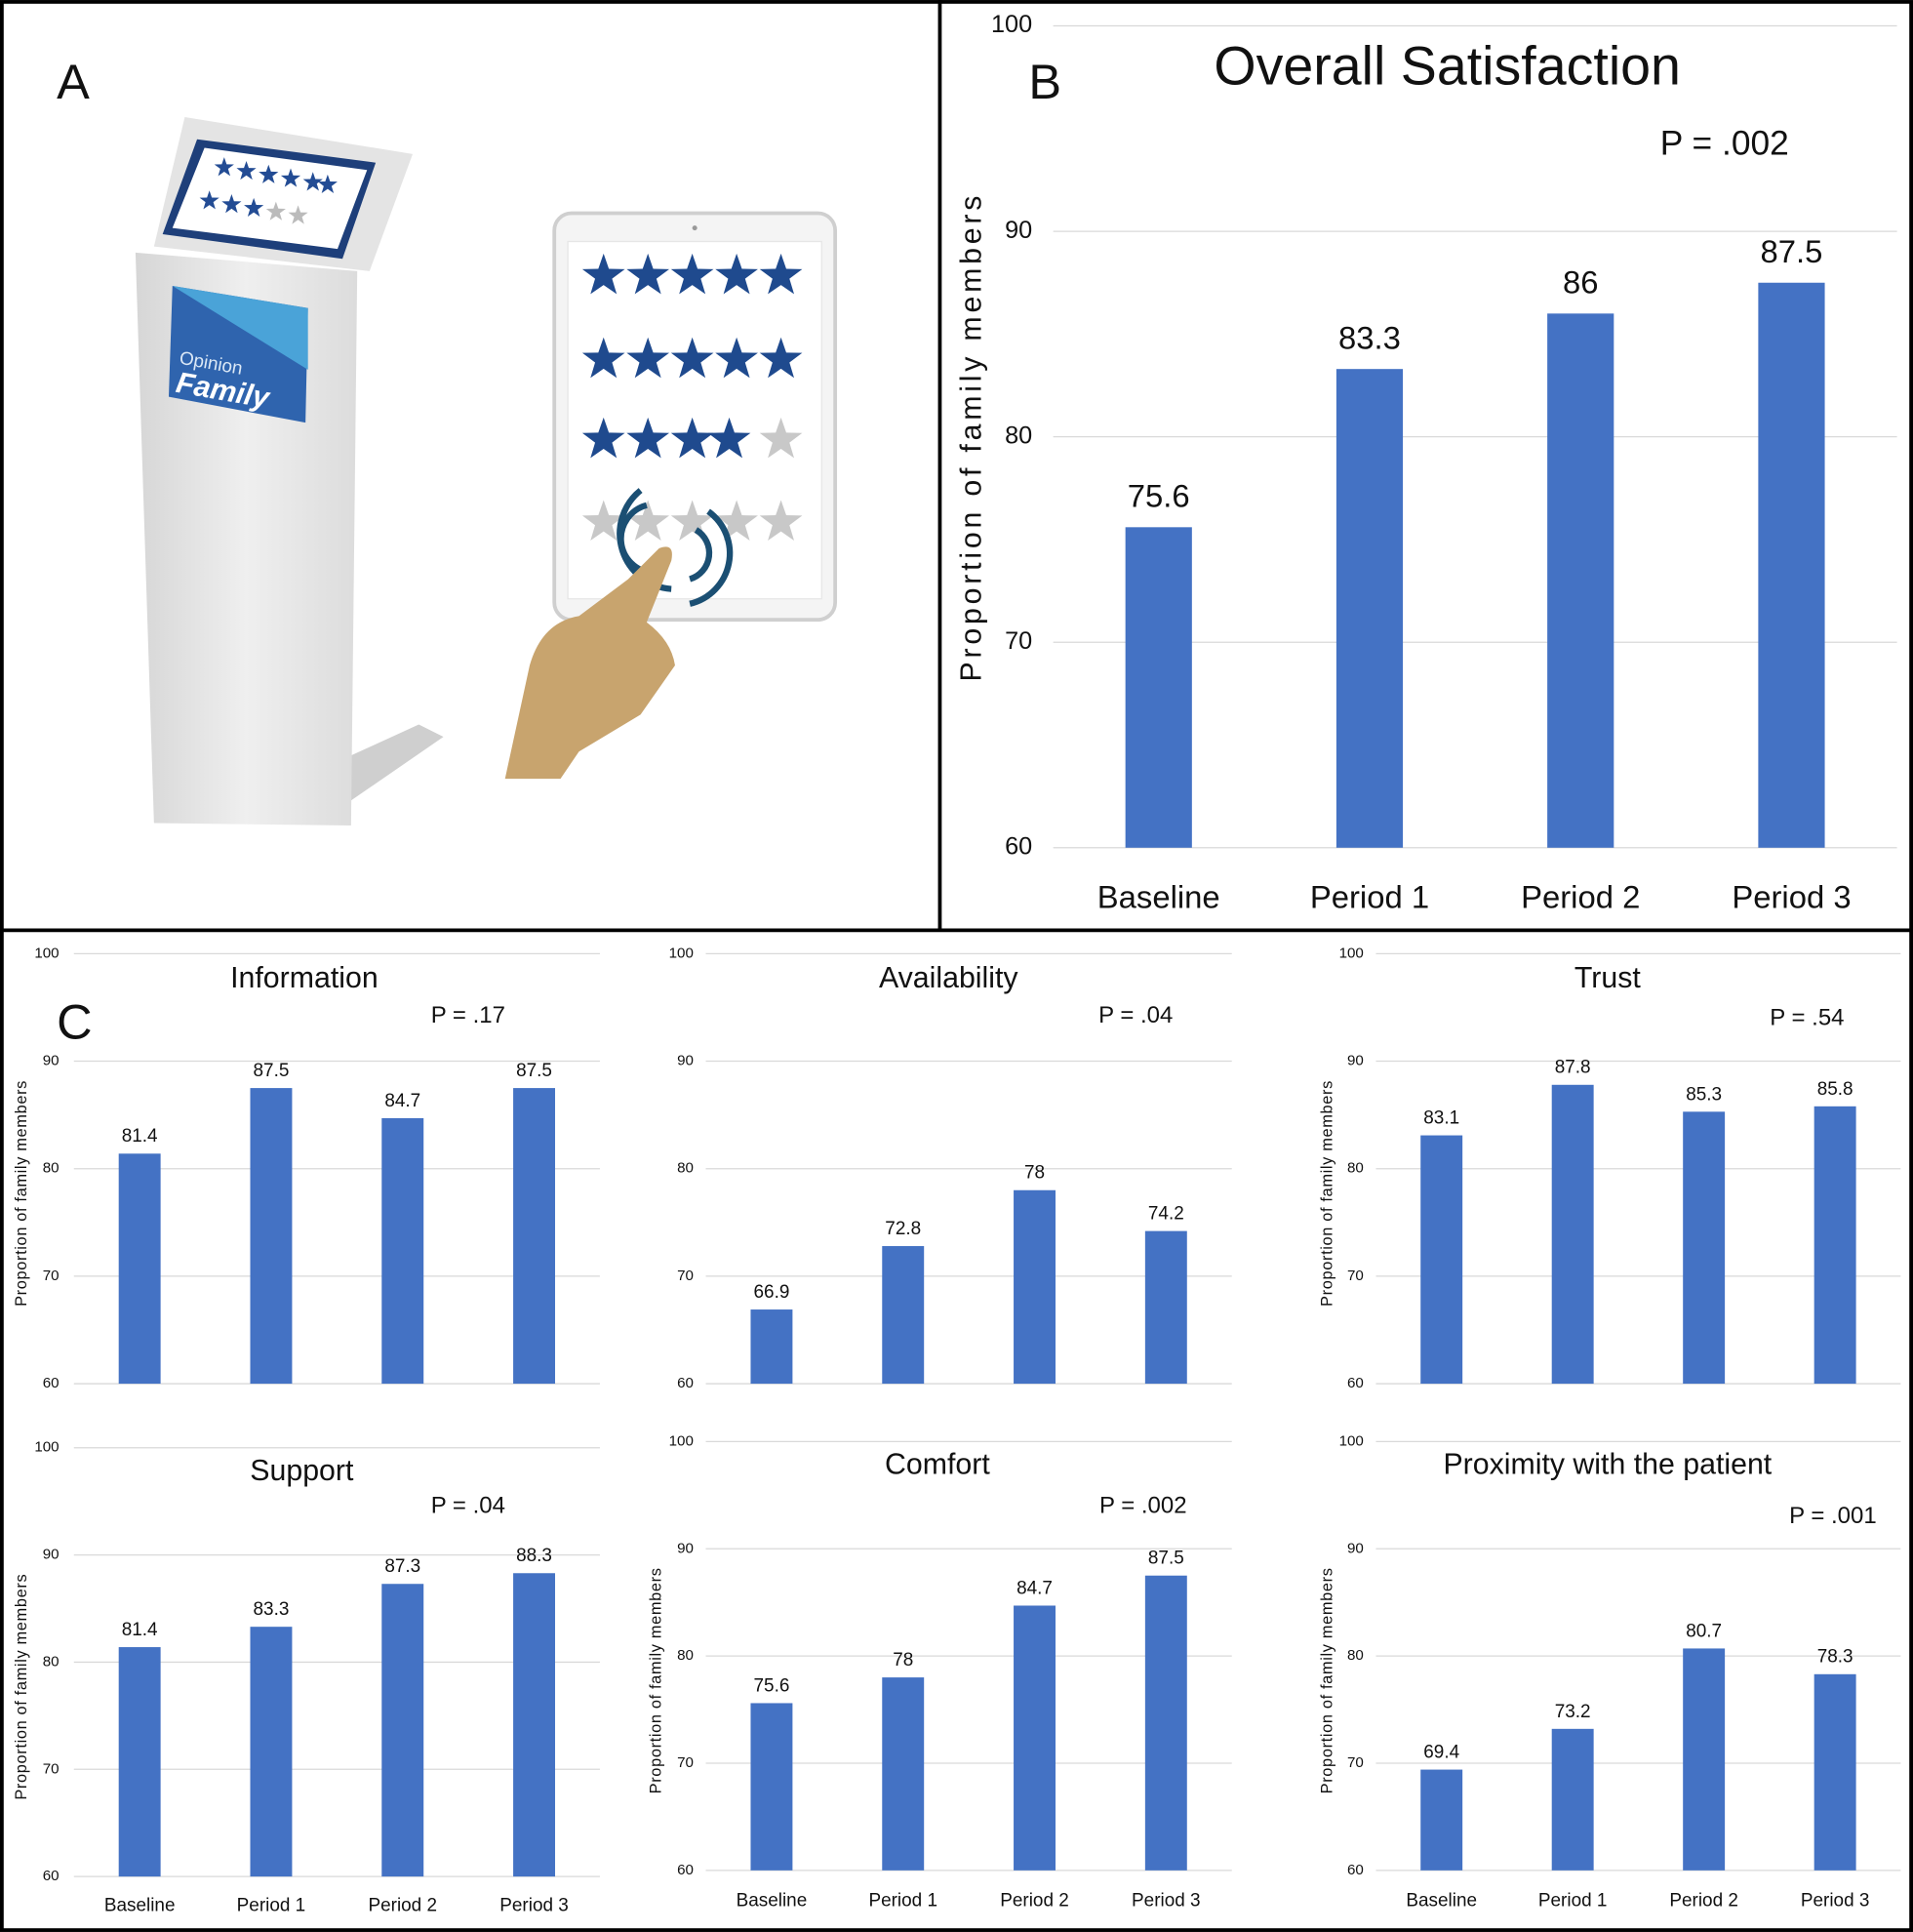 The width and height of the screenshot is (1913, 1932). I want to click on p-value: P = .04, so click(1136, 1015).